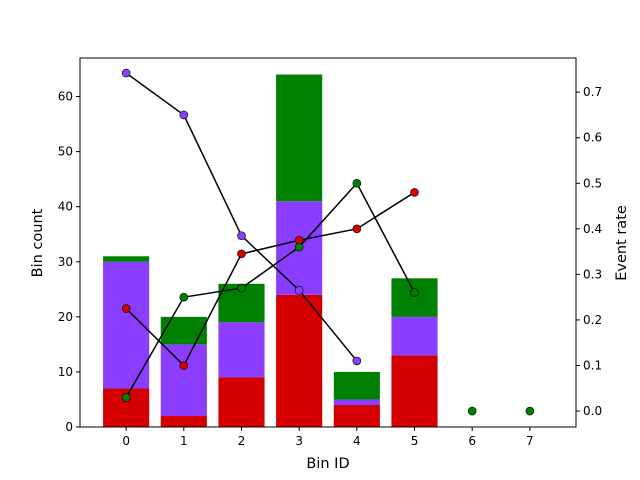 The height and width of the screenshot is (480, 640). I want to click on y-tick-label: 60, so click(65, 97).